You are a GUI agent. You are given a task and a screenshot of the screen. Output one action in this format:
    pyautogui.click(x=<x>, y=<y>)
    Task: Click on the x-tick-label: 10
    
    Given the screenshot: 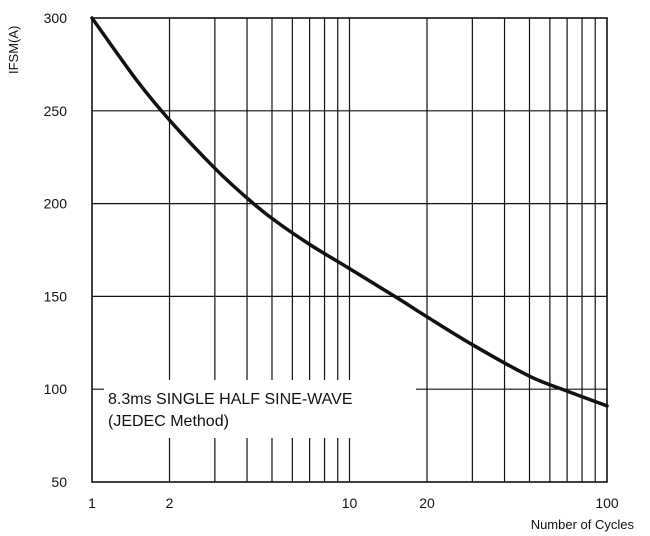 What is the action you would take?
    pyautogui.click(x=350, y=503)
    